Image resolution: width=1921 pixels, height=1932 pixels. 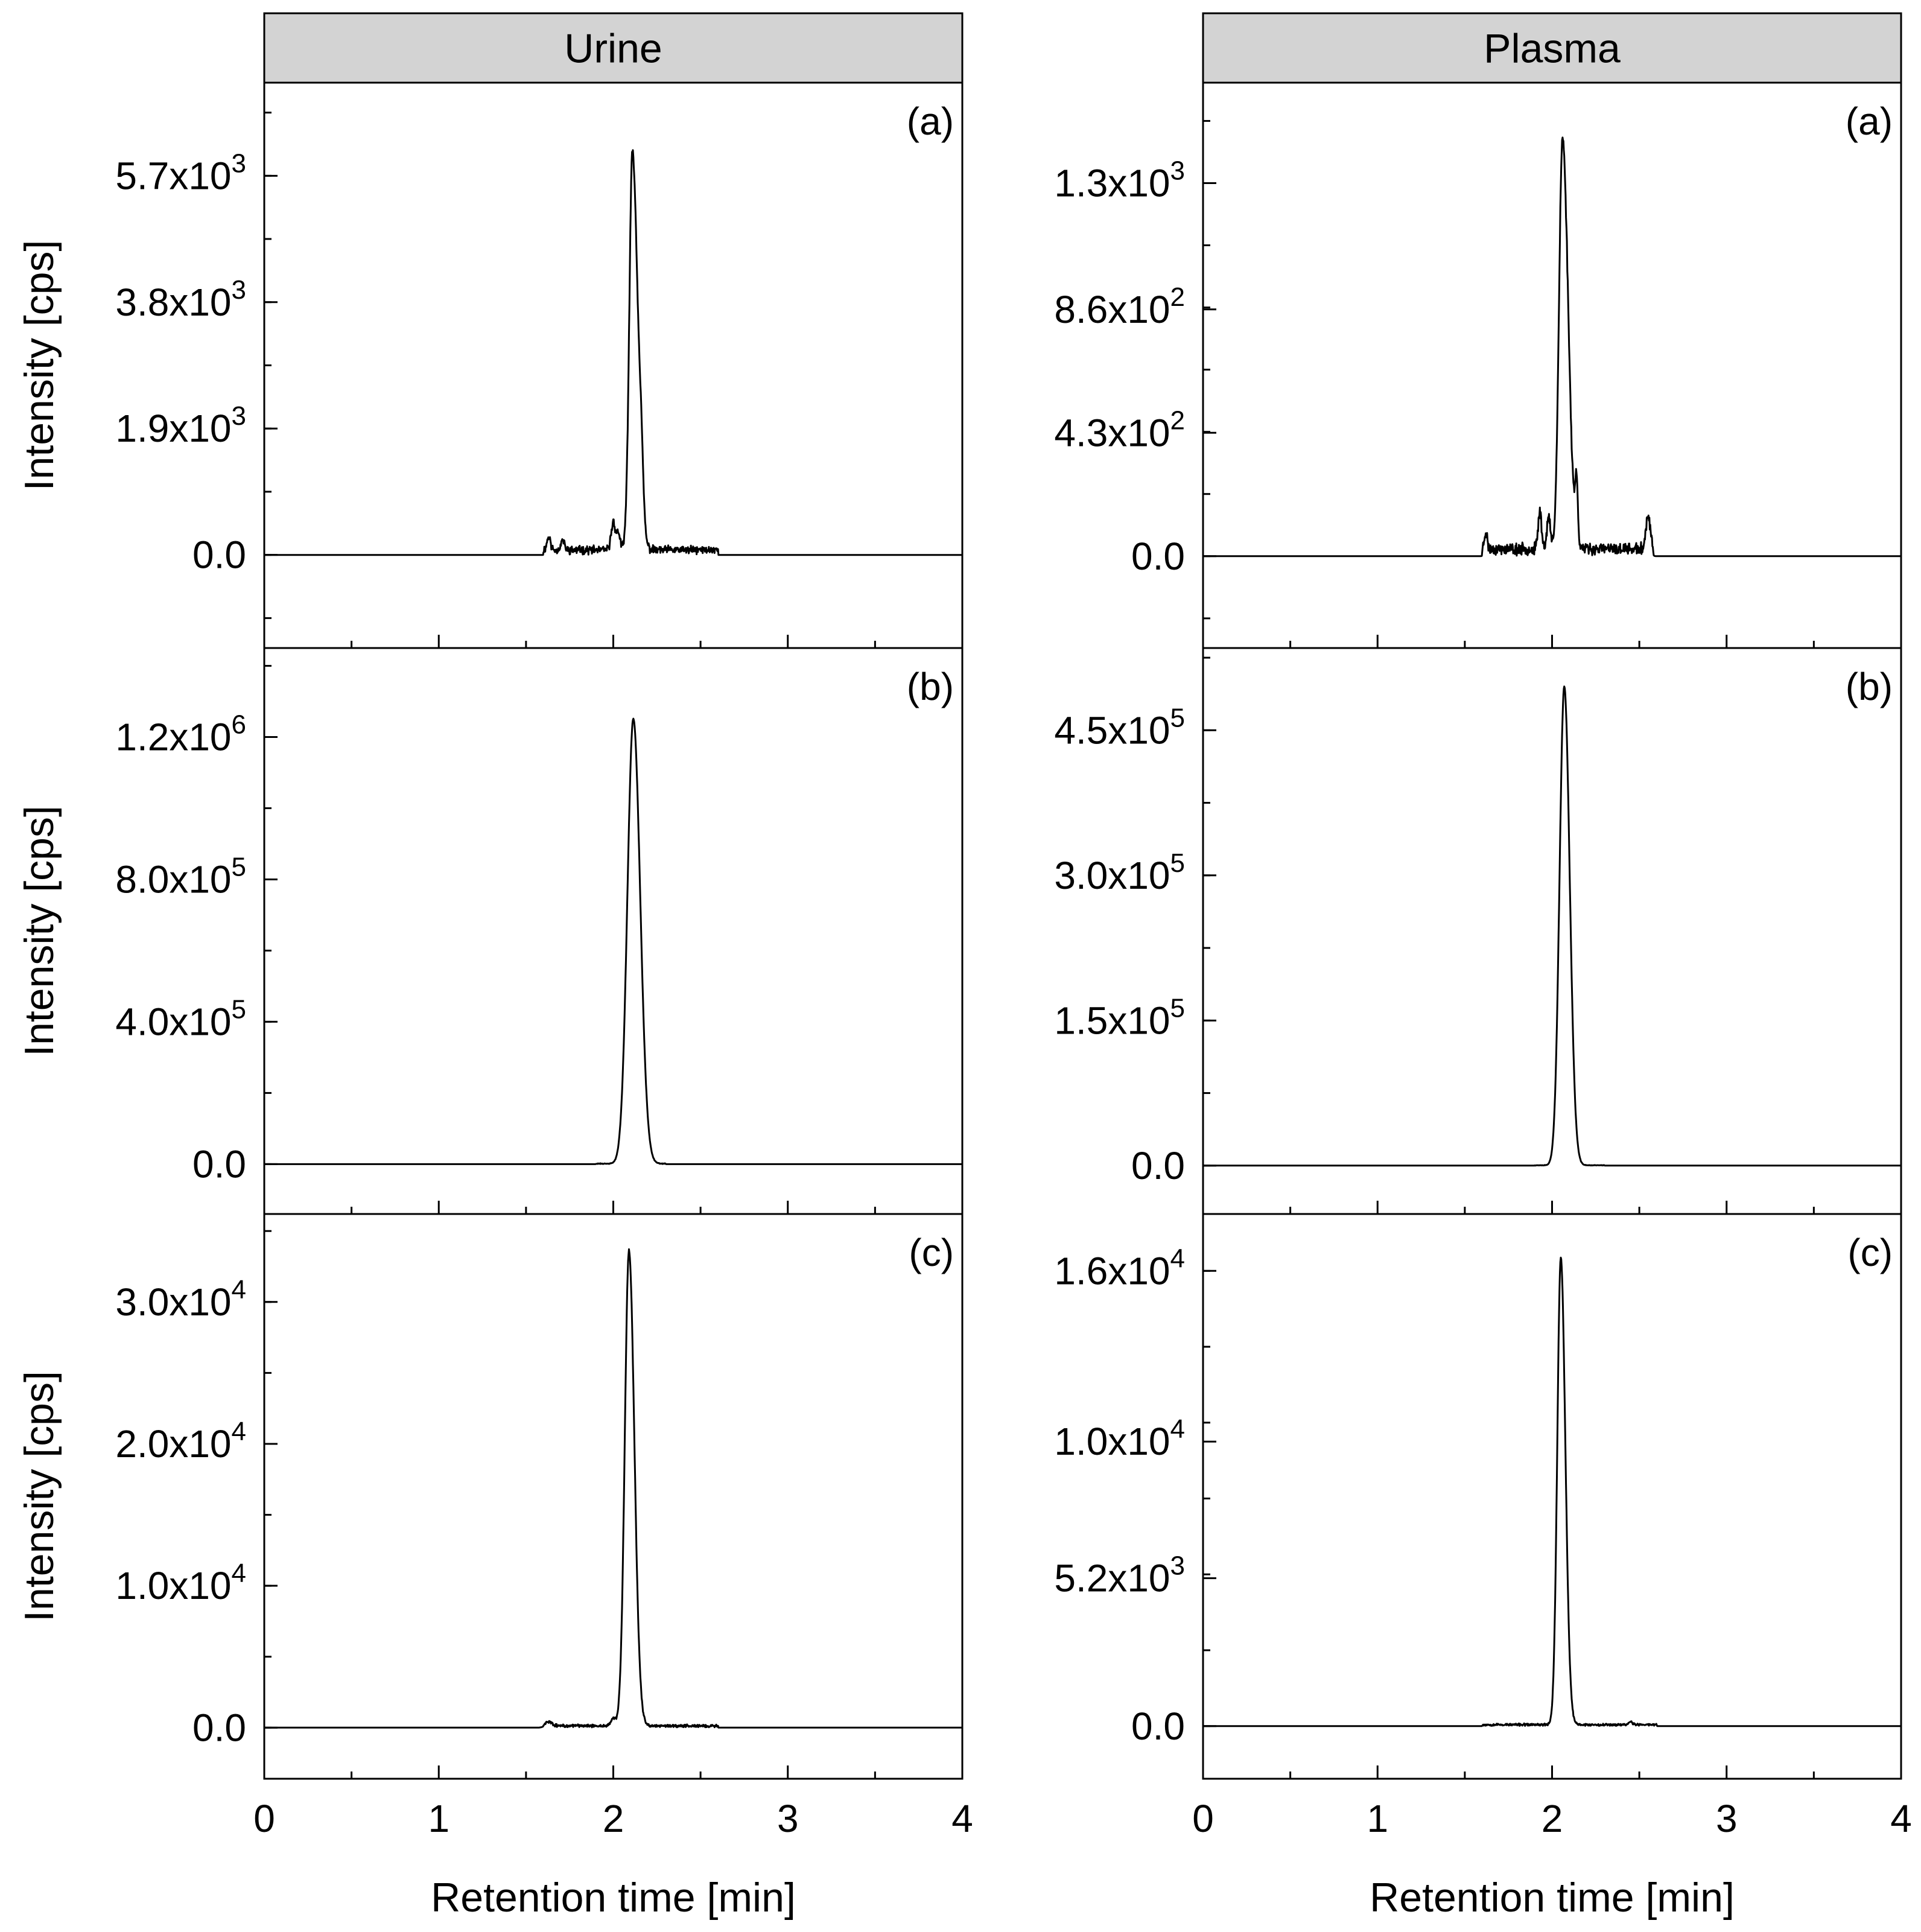 I want to click on panel-urine-b: 0.0 4.0x10⁵ 8.0x10⁵ 1.2x10⁶ (b), so click(x=539, y=931).